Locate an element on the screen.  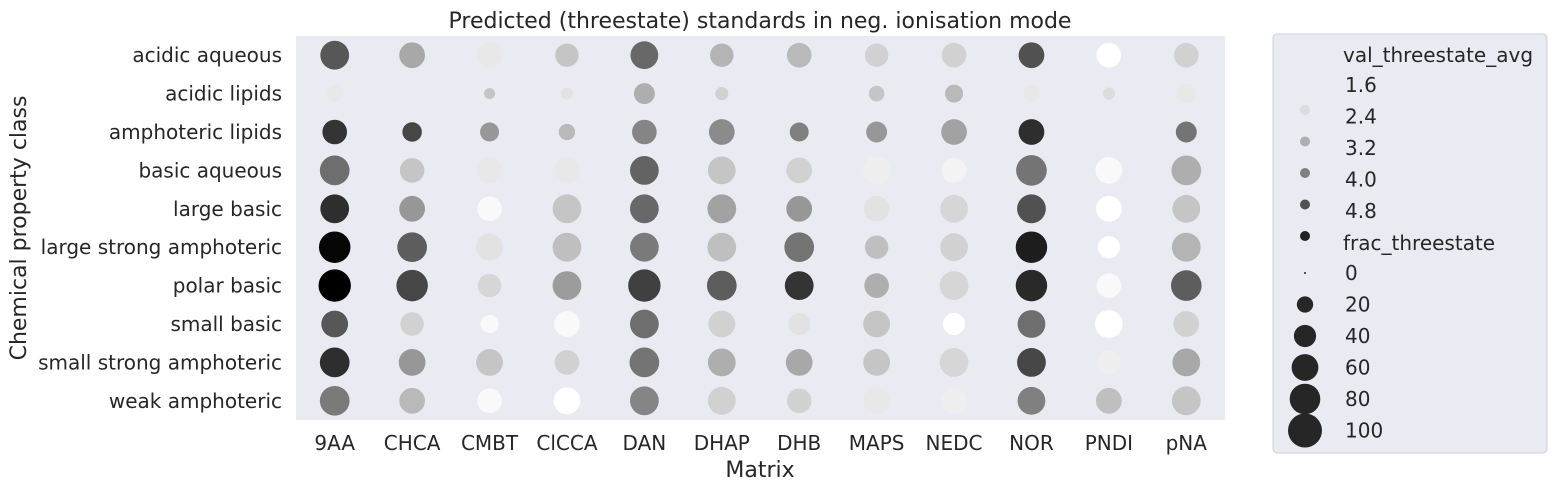
x-axis-label: Matrix is located at coordinates (759, 470).